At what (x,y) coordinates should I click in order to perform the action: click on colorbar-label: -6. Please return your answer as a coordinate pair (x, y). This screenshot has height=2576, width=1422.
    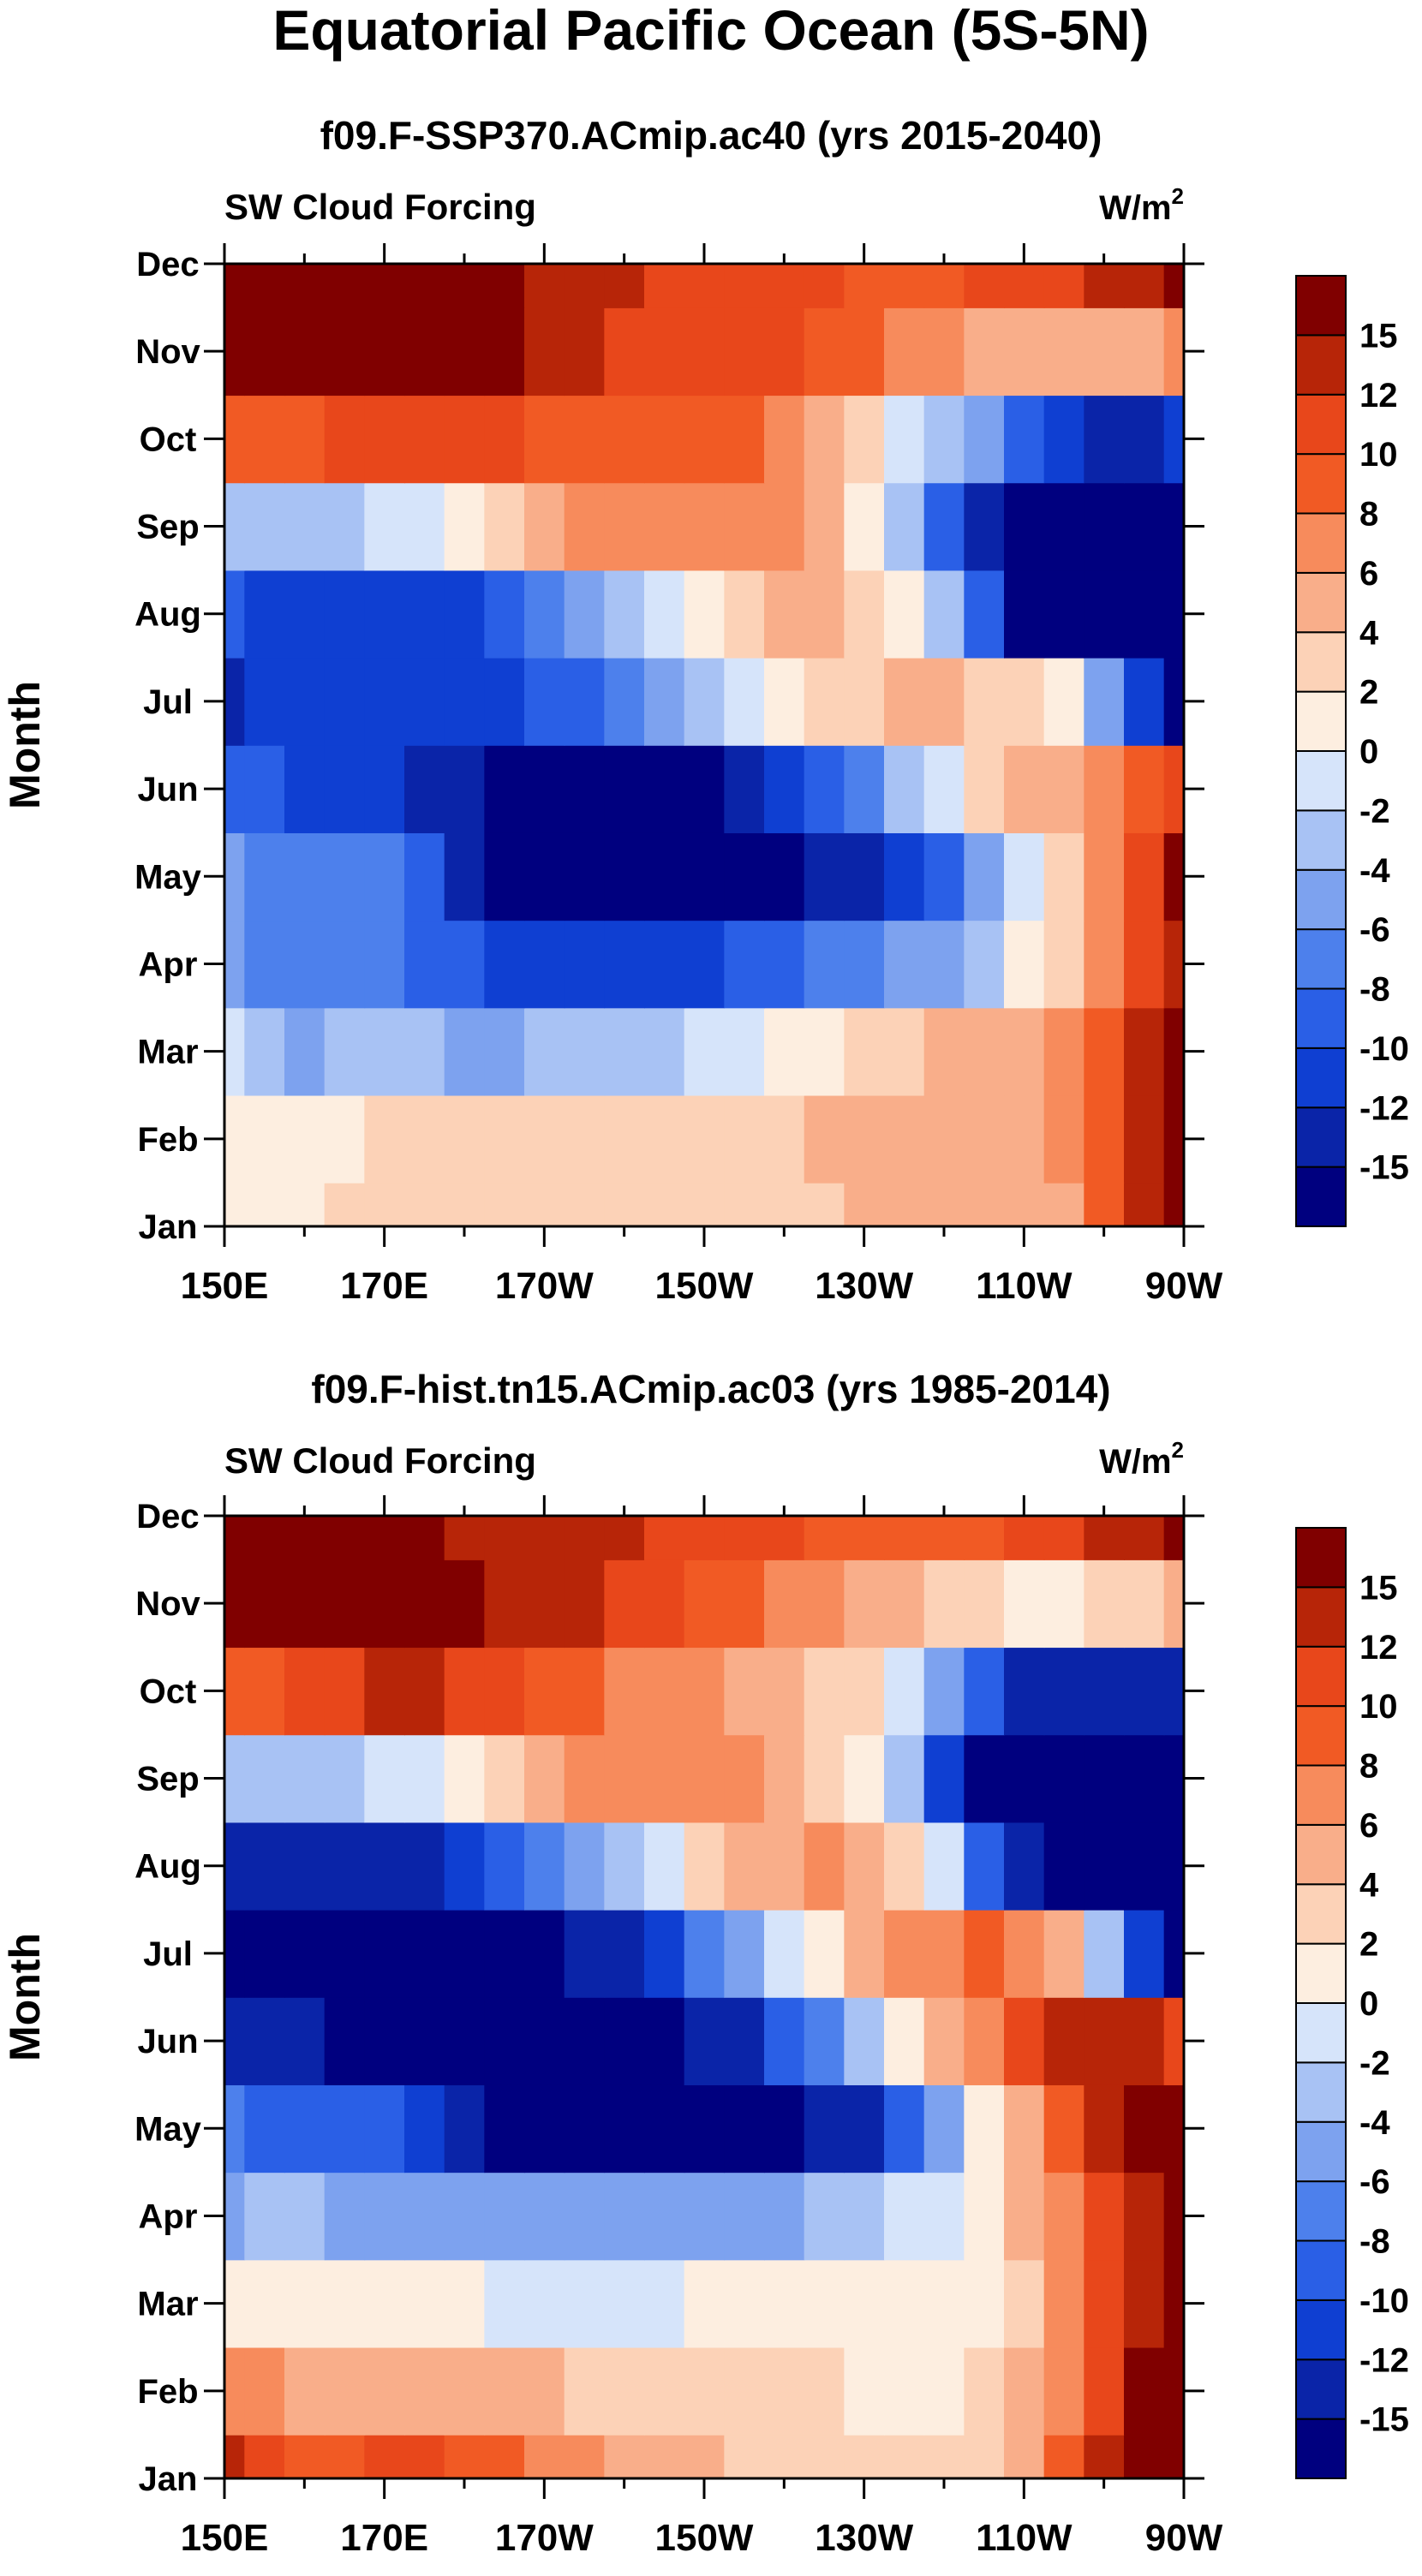
    Looking at the image, I should click on (1375, 930).